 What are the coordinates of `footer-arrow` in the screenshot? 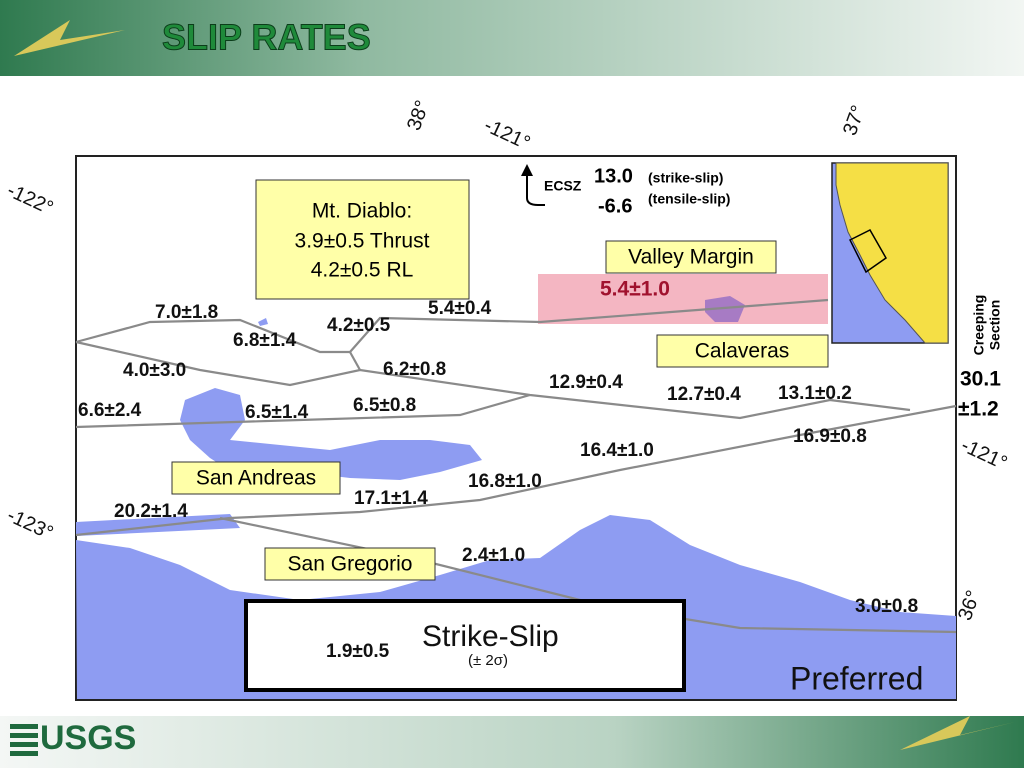 It's located at (957, 733).